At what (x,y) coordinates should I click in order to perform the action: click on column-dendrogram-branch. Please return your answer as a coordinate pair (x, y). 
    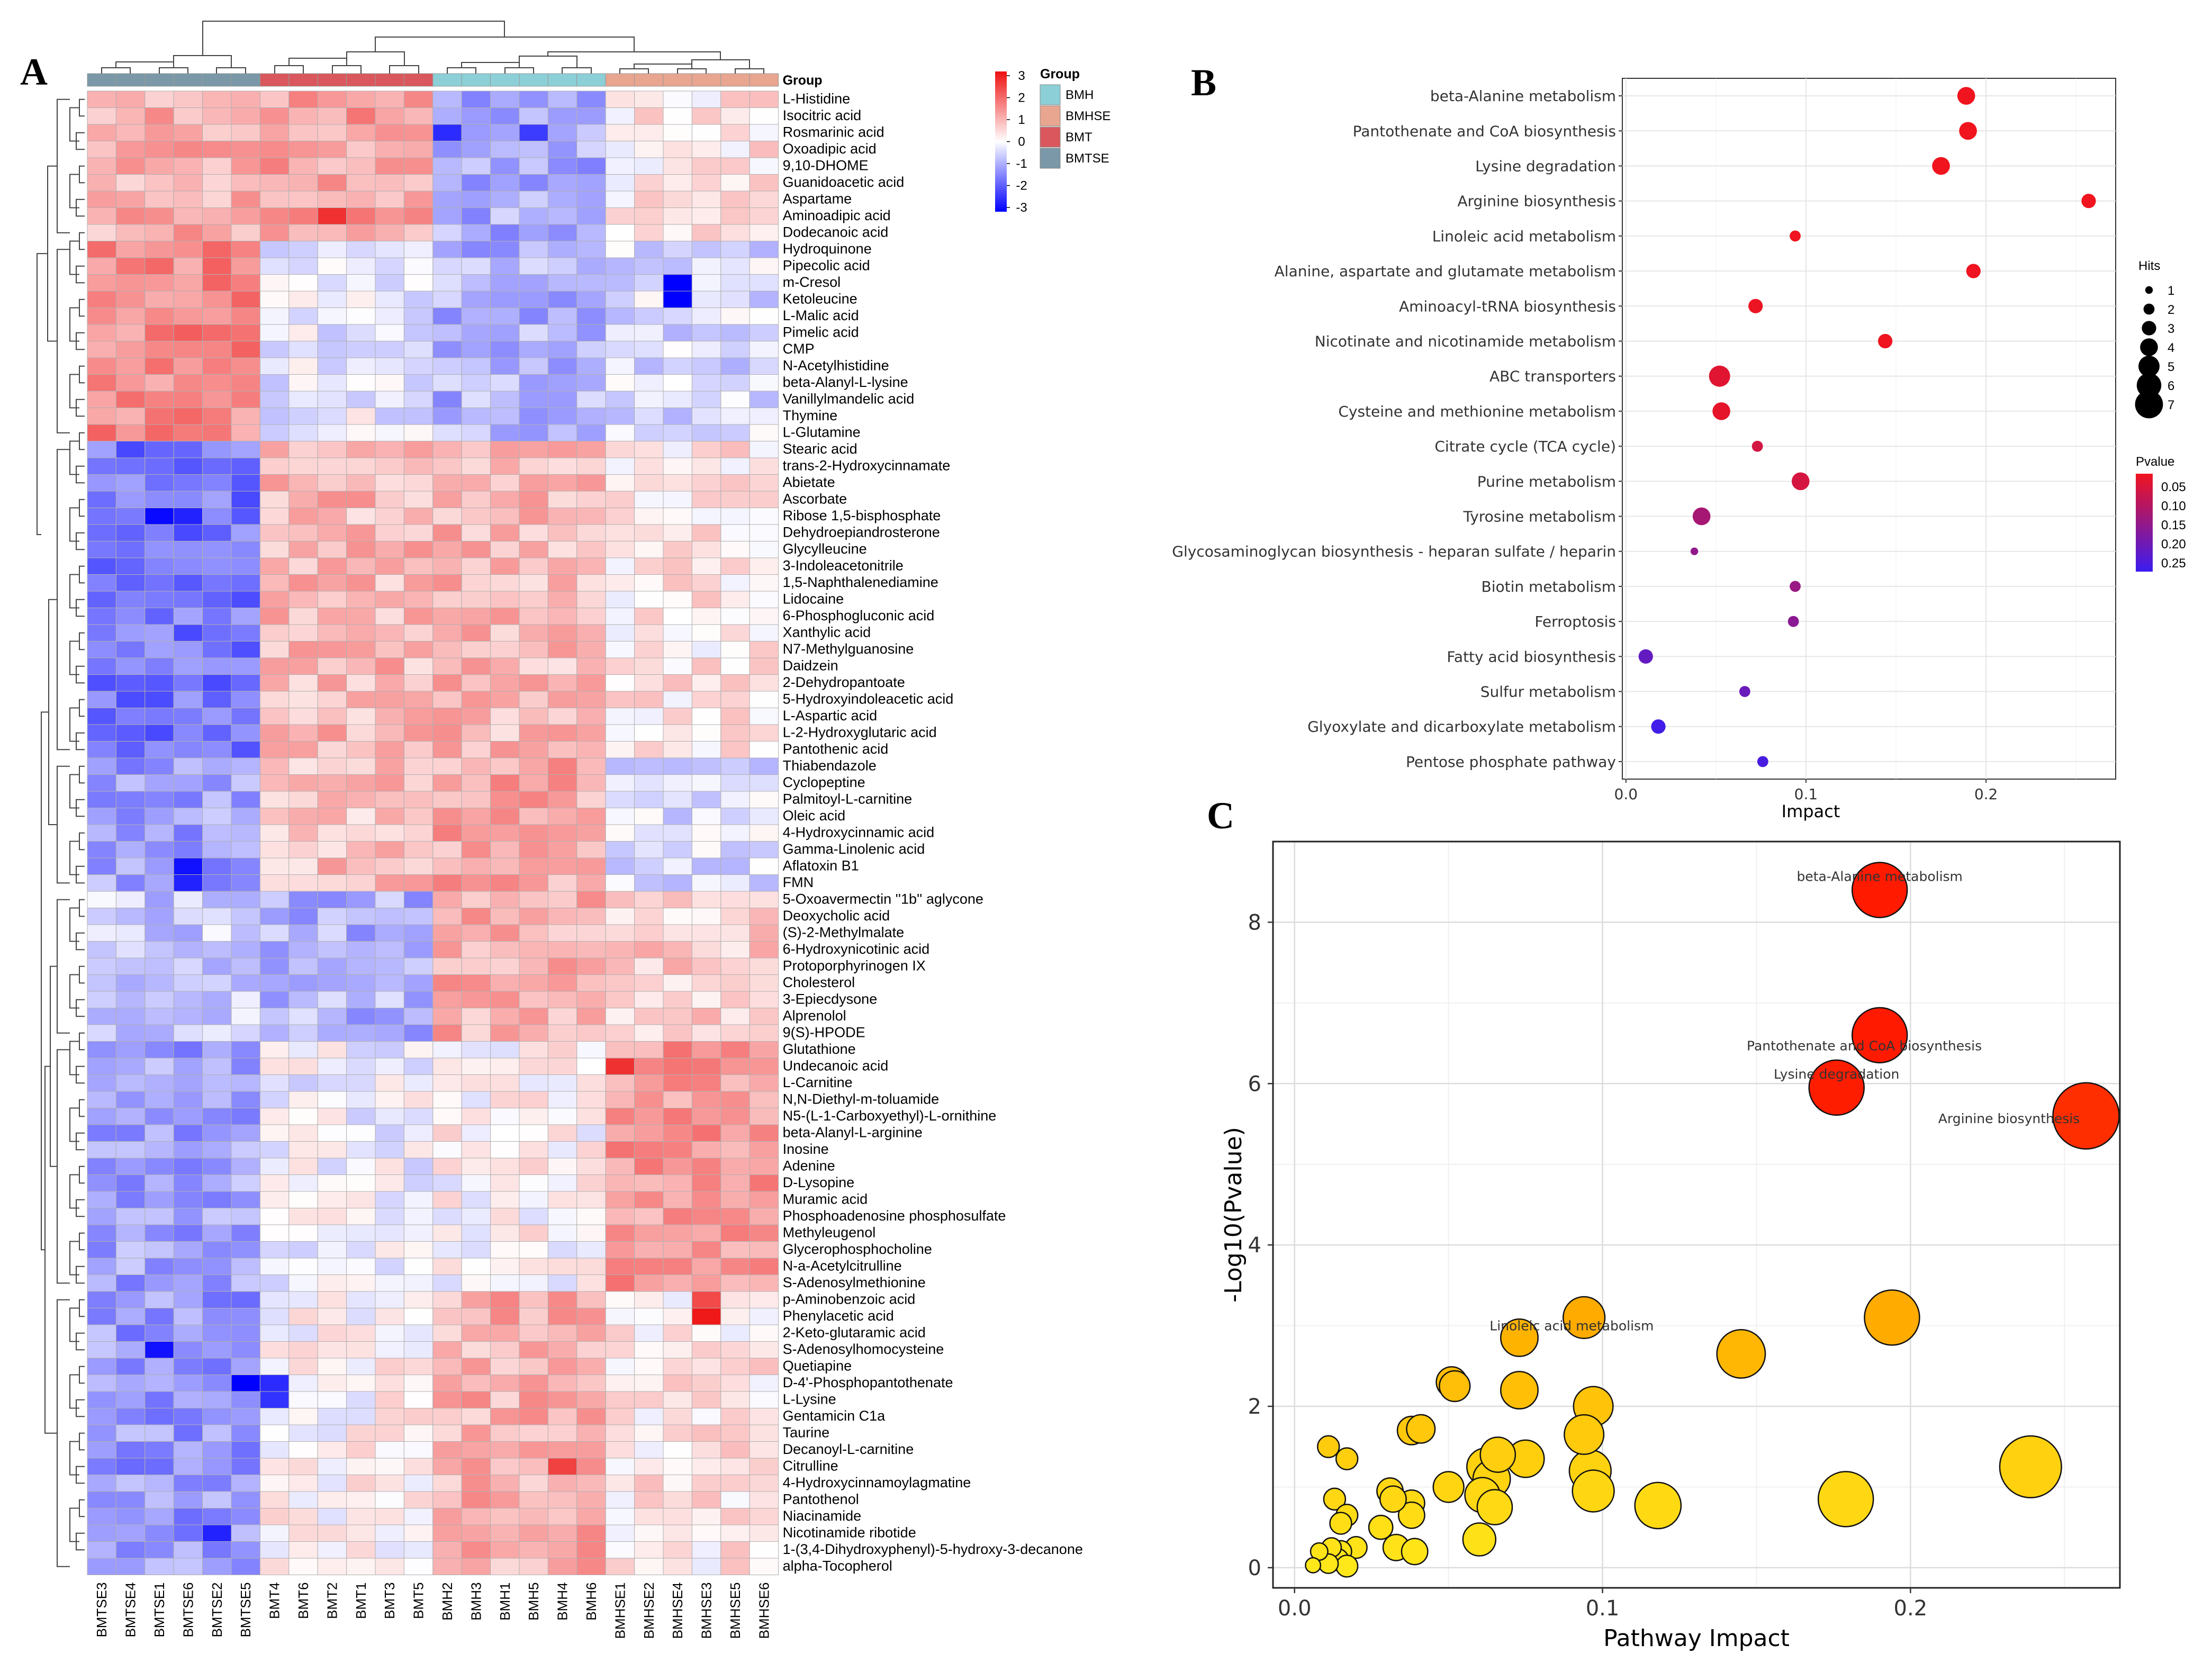
    Looking at the image, I should click on (144, 64).